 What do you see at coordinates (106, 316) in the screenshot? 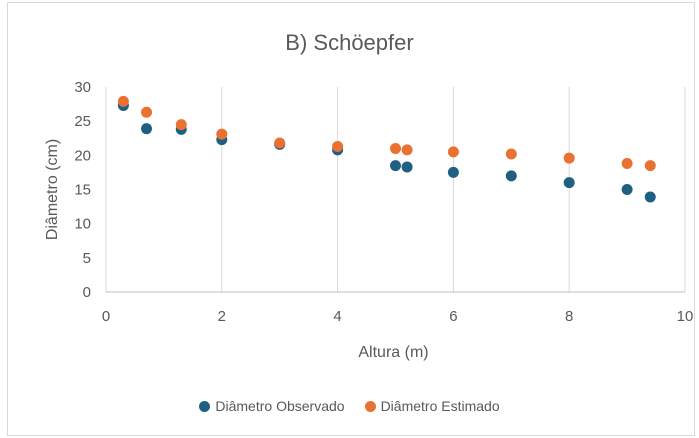
I see `x-tick-label: 0` at bounding box center [106, 316].